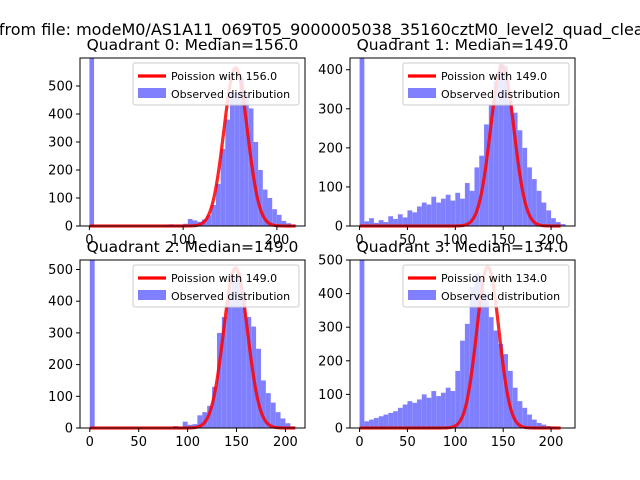  I want to click on quadrant-3-xtick-label: 150, so click(503, 442).